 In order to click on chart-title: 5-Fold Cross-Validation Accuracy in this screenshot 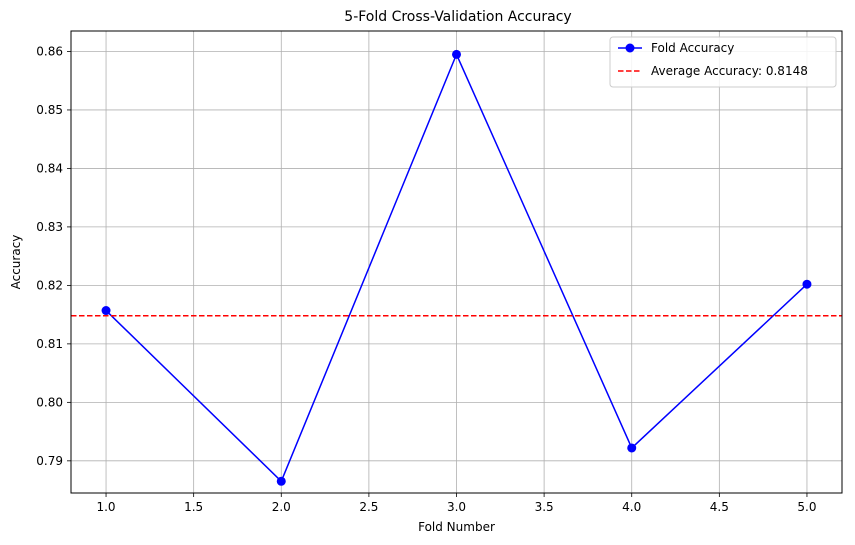, I will do `click(457, 17)`.